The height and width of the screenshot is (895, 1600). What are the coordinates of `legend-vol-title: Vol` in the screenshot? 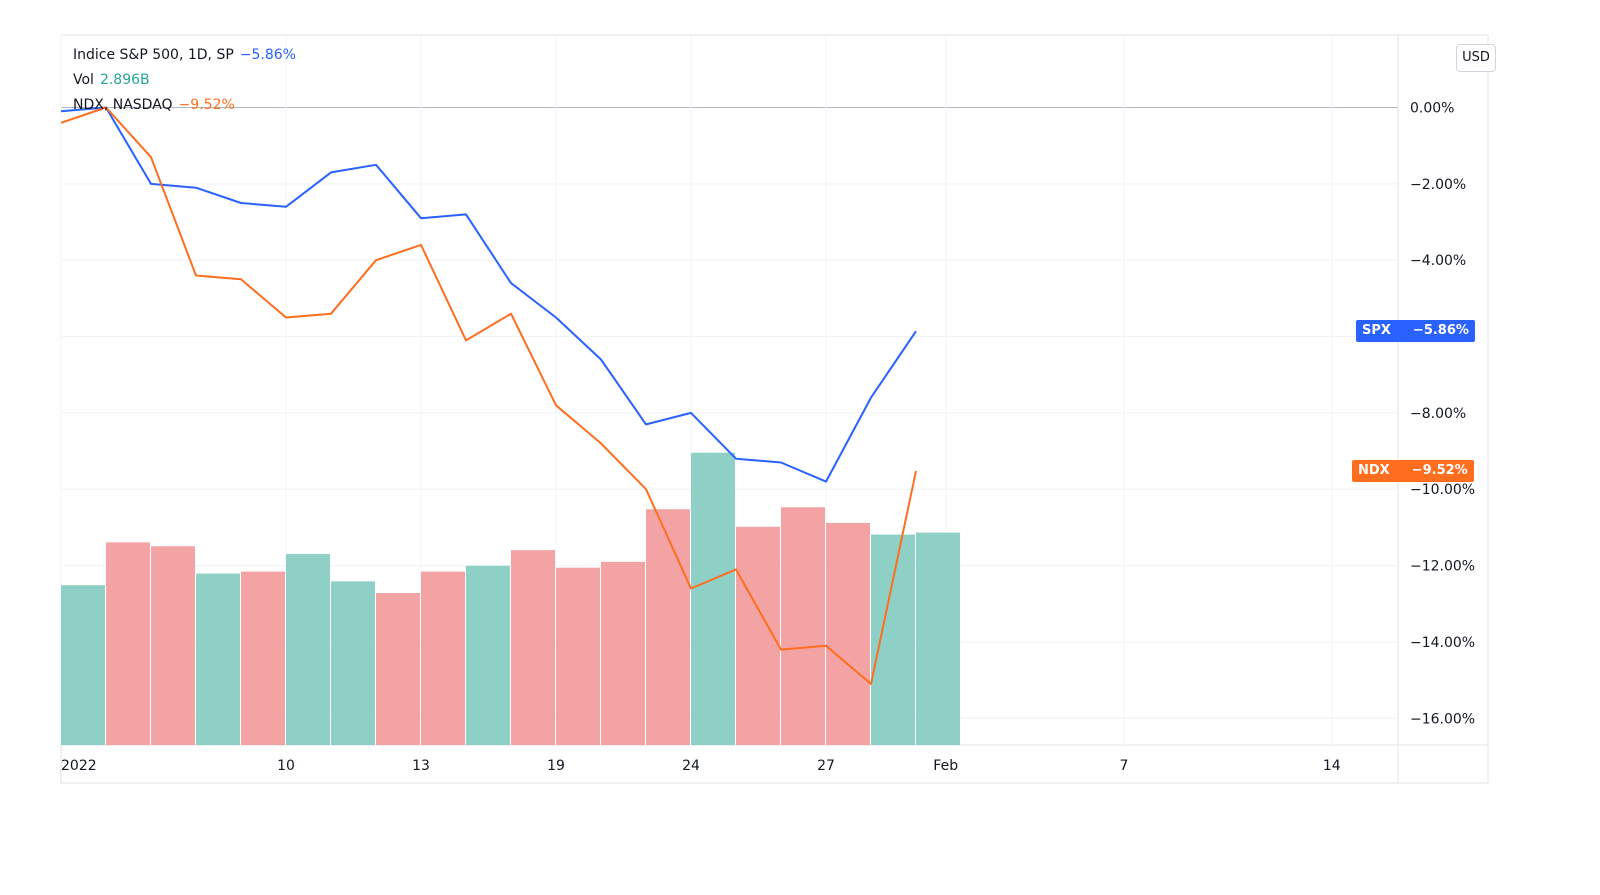 It's located at (83, 80).